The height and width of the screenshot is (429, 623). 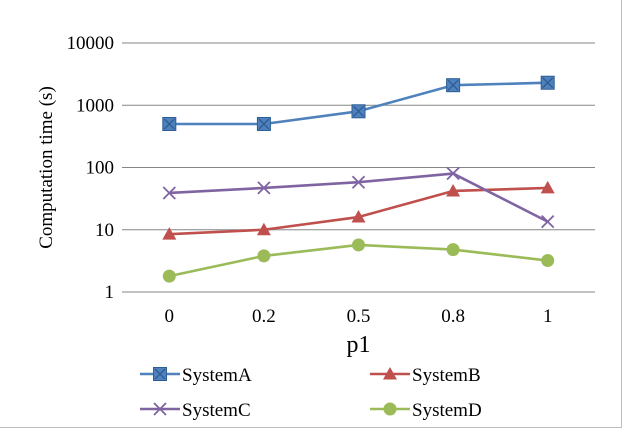 I want to click on x-tick-label: 1, so click(x=548, y=316).